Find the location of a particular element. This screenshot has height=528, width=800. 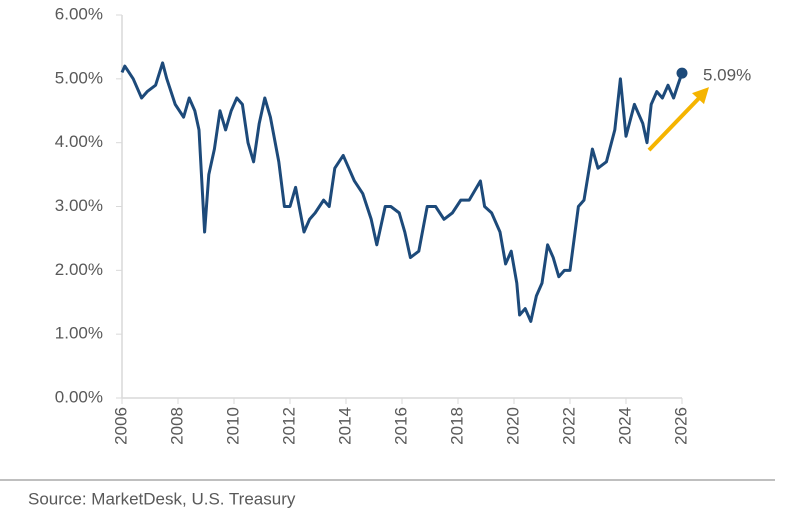

x-tick-label: 2016 is located at coordinates (400, 426).